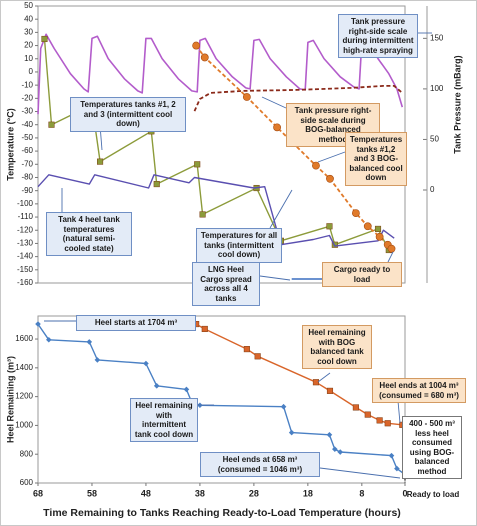 The width and height of the screenshot is (477, 526). I want to click on y-tick-label: 10, so click(28, 58).